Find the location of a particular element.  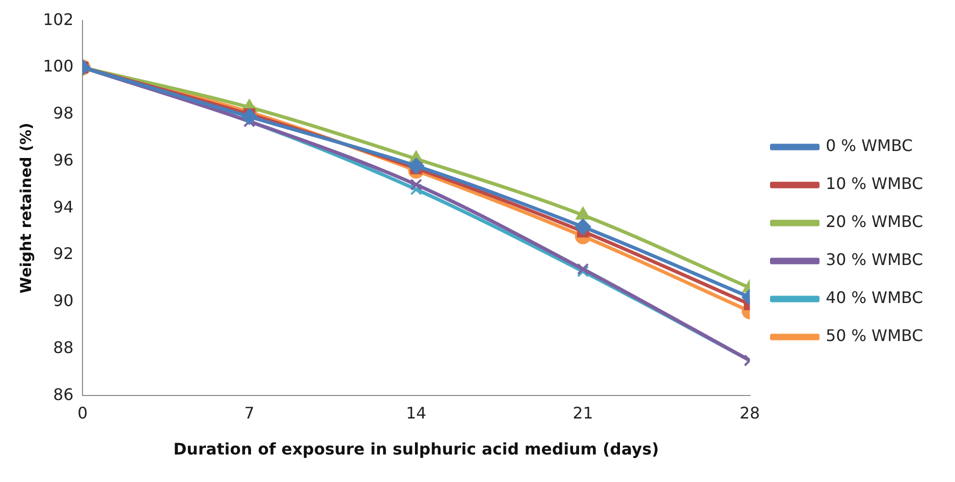

x-tick-label: 28 is located at coordinates (750, 412).